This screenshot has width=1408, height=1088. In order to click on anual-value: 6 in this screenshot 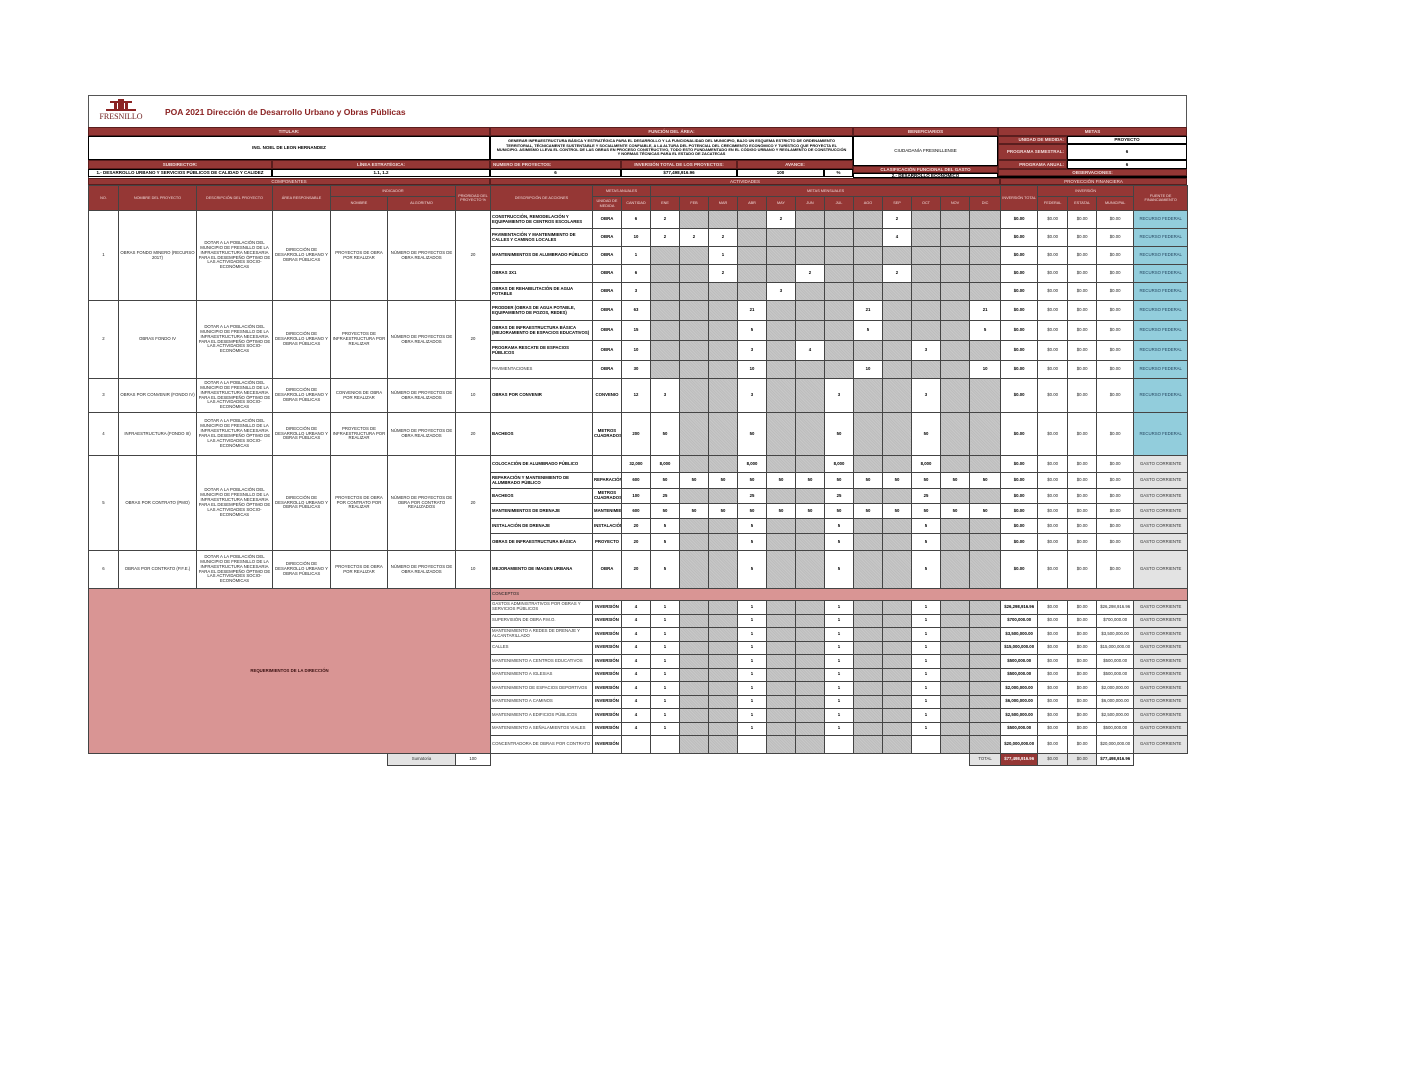, I will do `click(1127, 164)`.